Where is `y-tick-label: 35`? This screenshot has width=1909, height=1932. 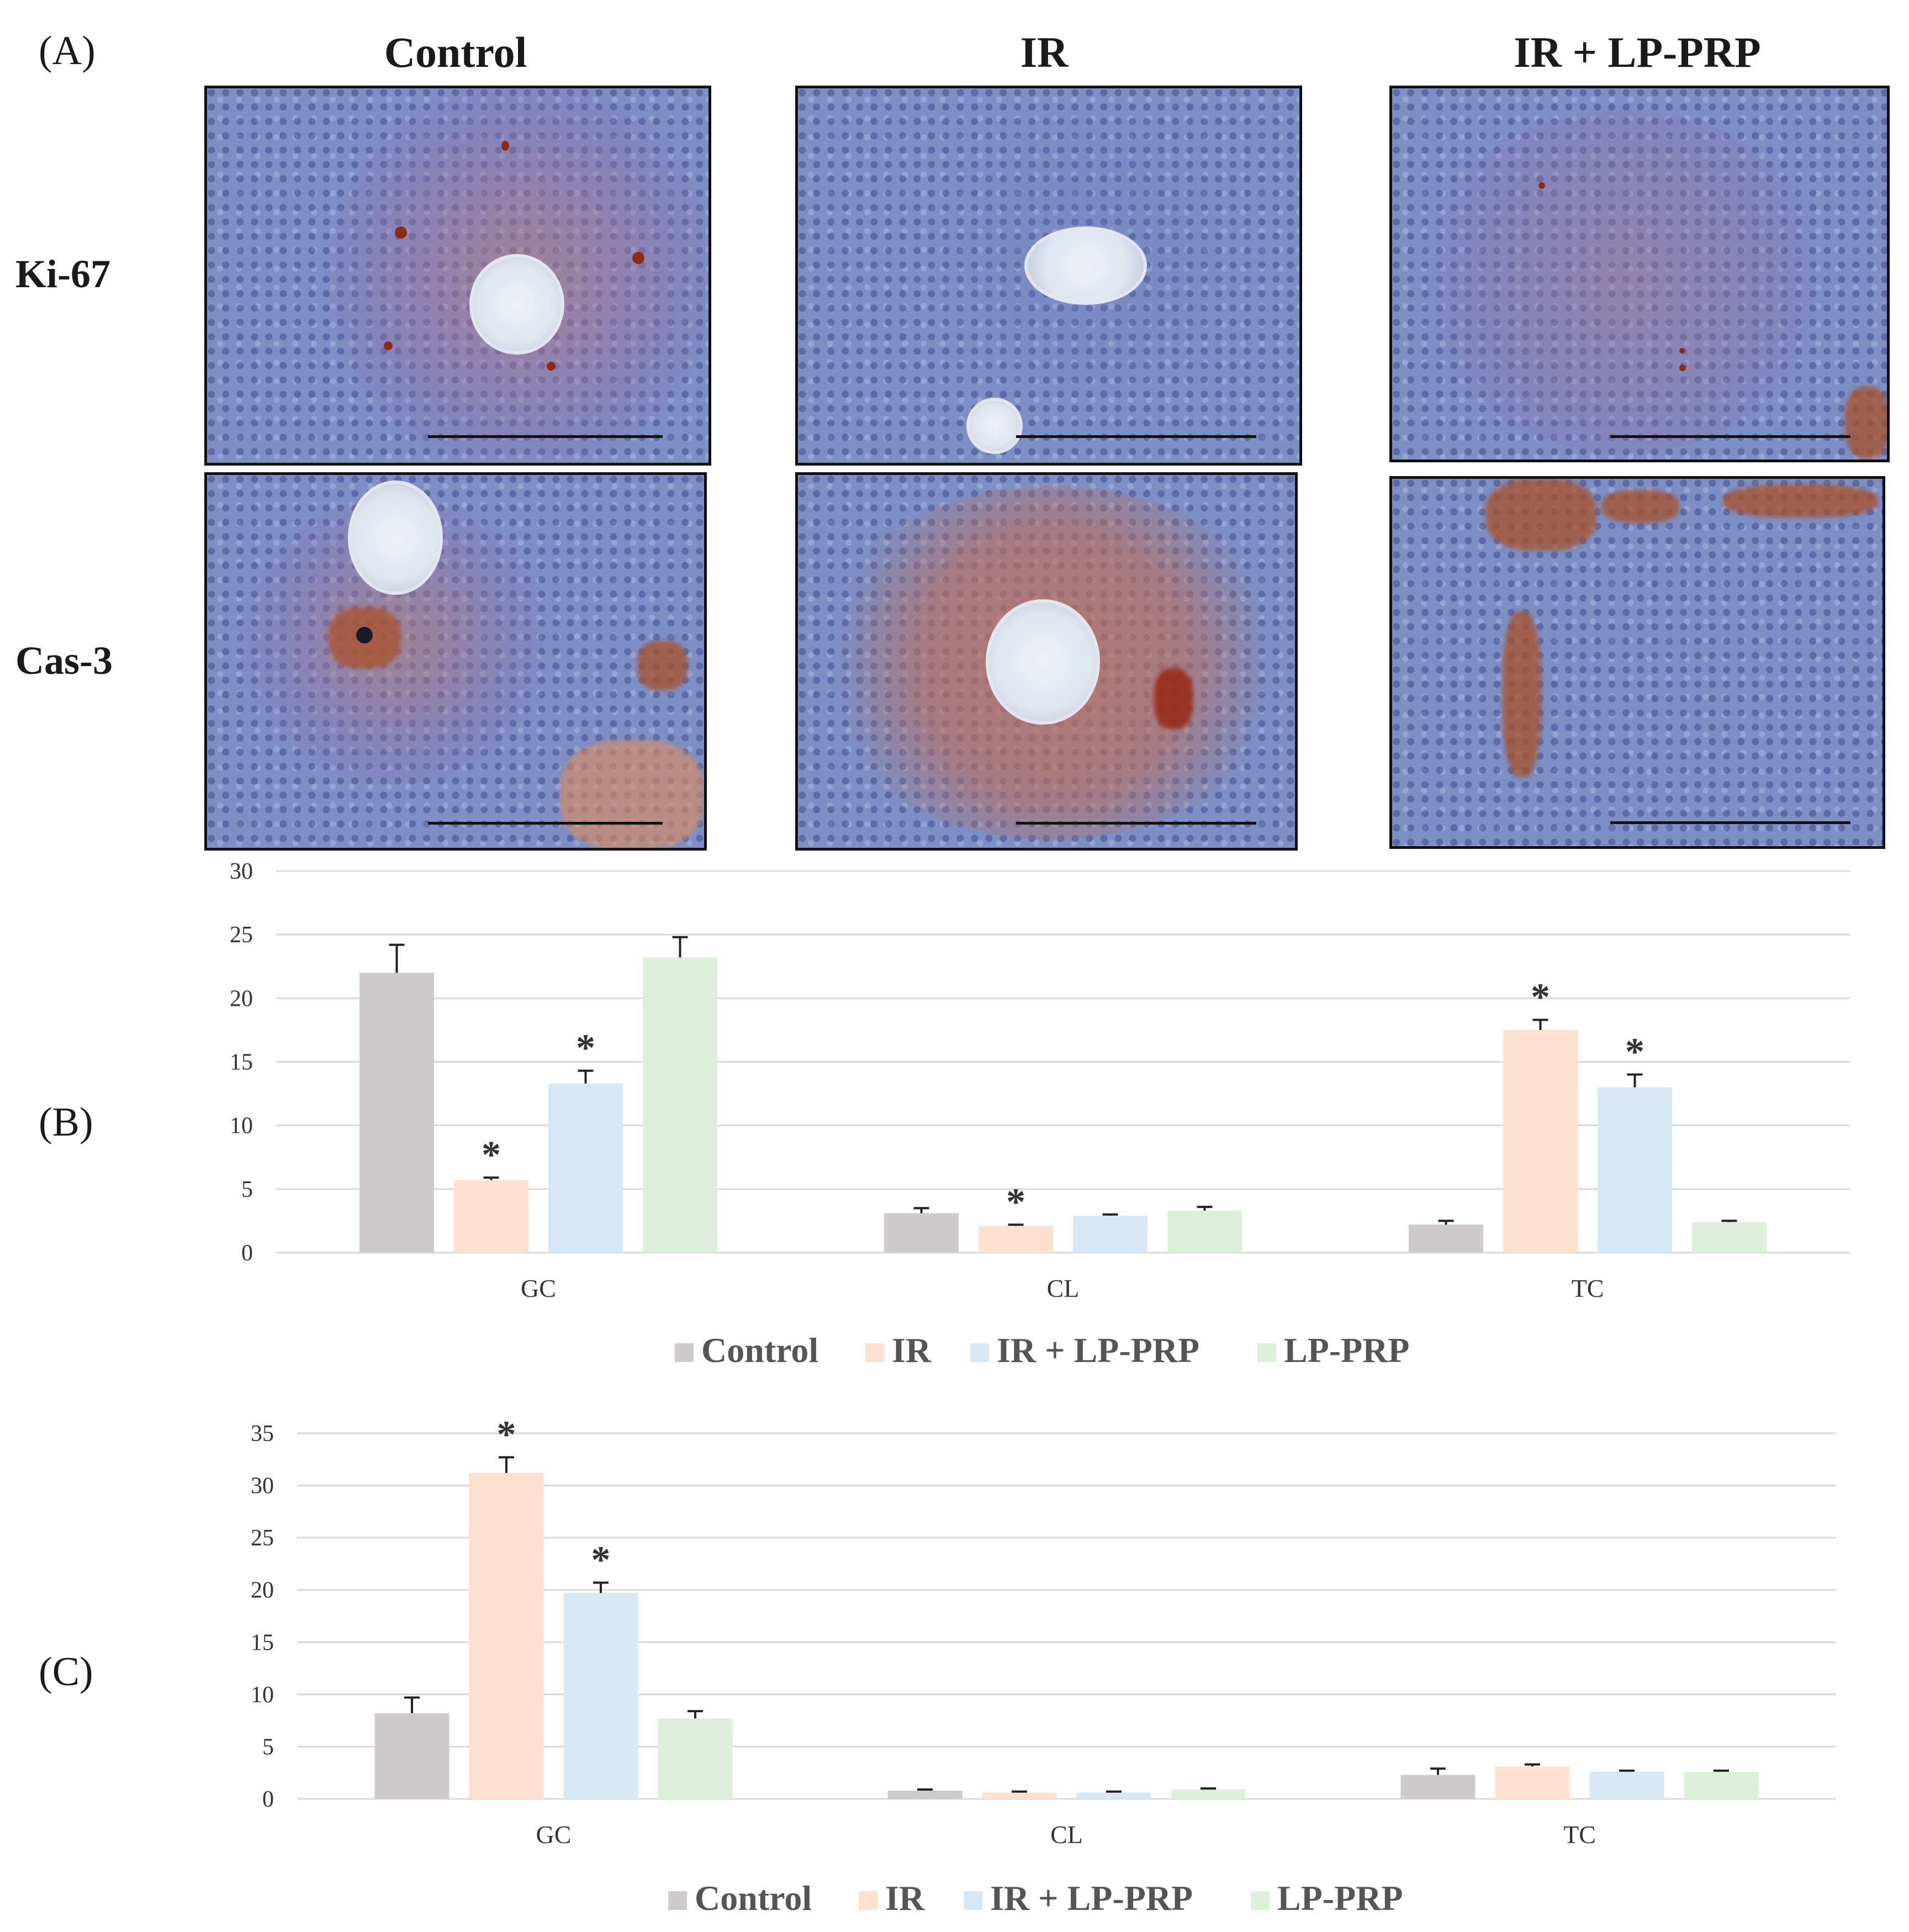
y-tick-label: 35 is located at coordinates (262, 1434).